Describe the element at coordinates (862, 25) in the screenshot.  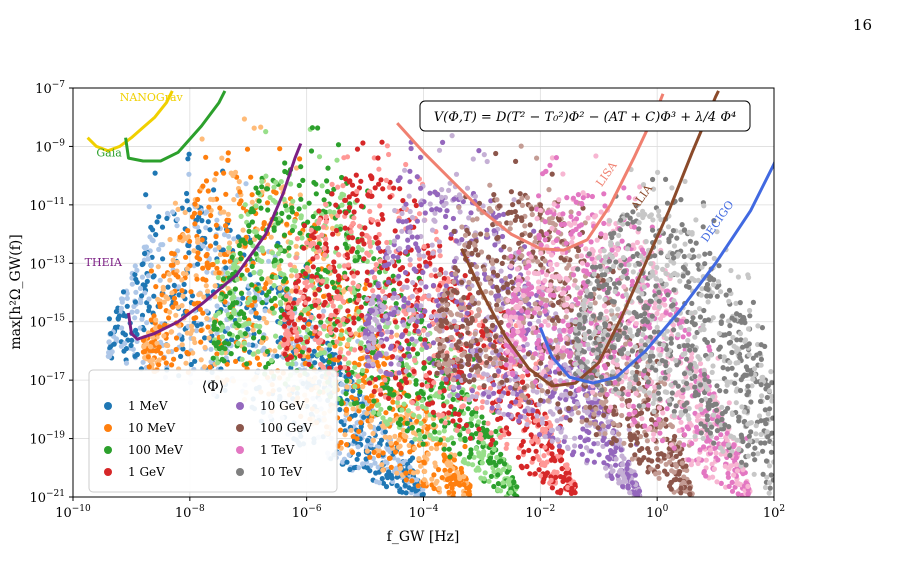
I see `page-number: 16` at that location.